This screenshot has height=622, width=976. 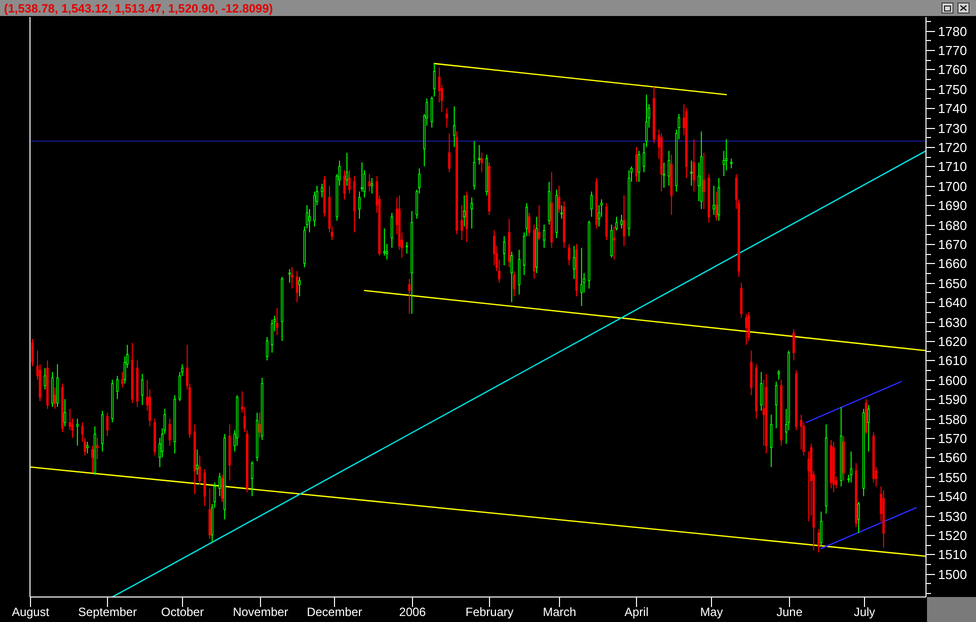 I want to click on y-tick-label: 1550, so click(x=952, y=478).